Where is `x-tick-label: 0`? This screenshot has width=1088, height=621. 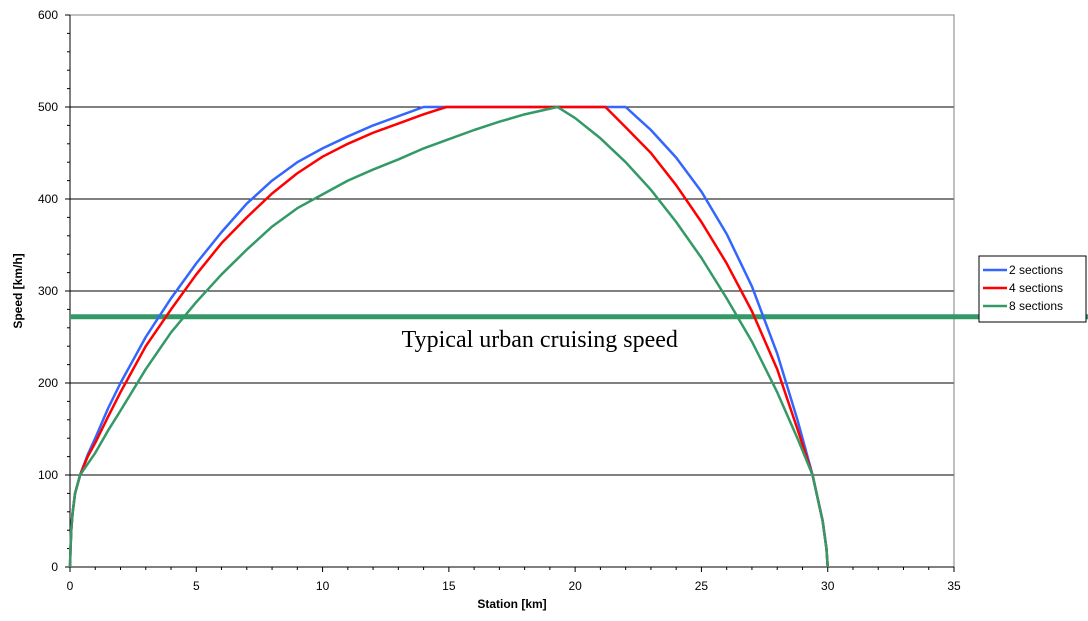
x-tick-label: 0 is located at coordinates (70, 586).